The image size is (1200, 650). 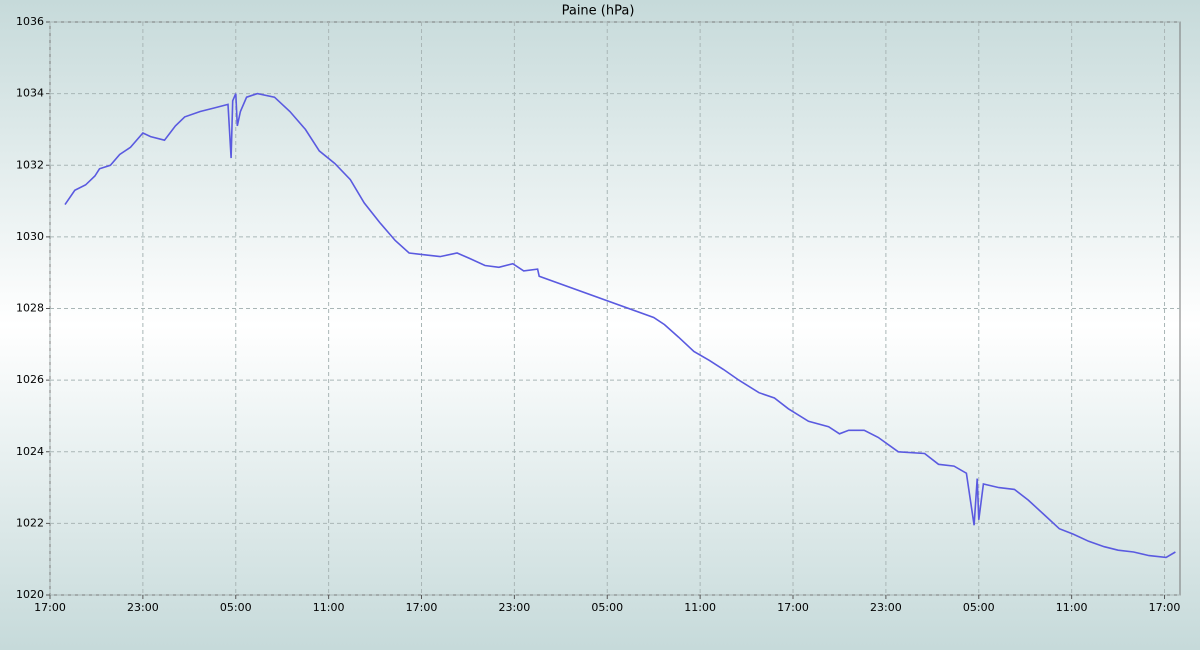 What do you see at coordinates (30, 451) in the screenshot?
I see `y-tick-label: 1024` at bounding box center [30, 451].